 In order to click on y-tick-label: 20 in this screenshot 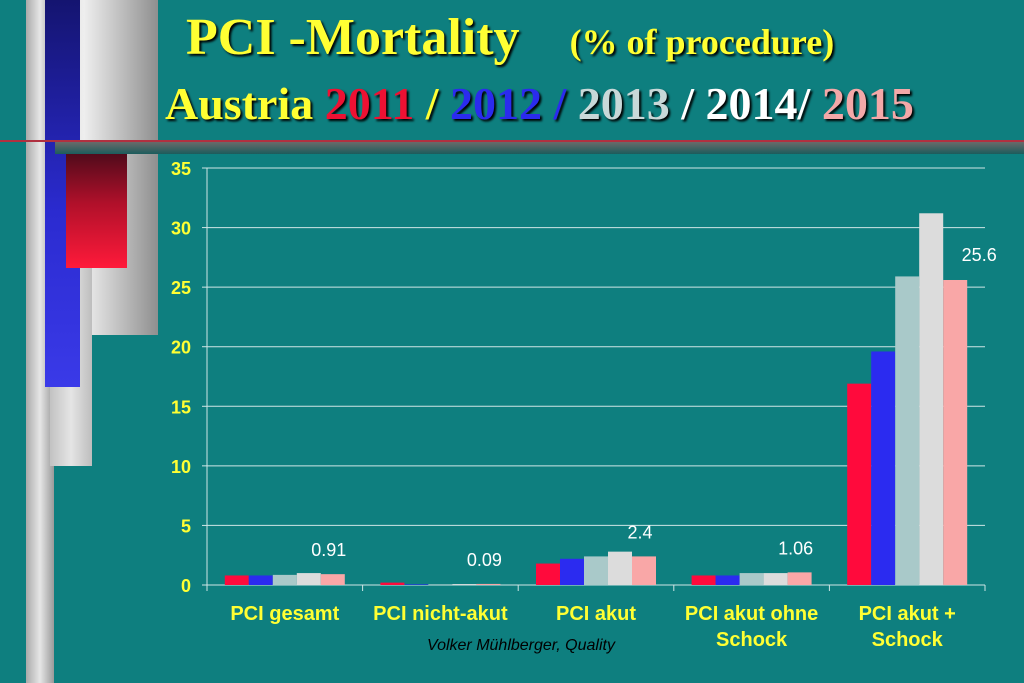, I will do `click(181, 348)`.